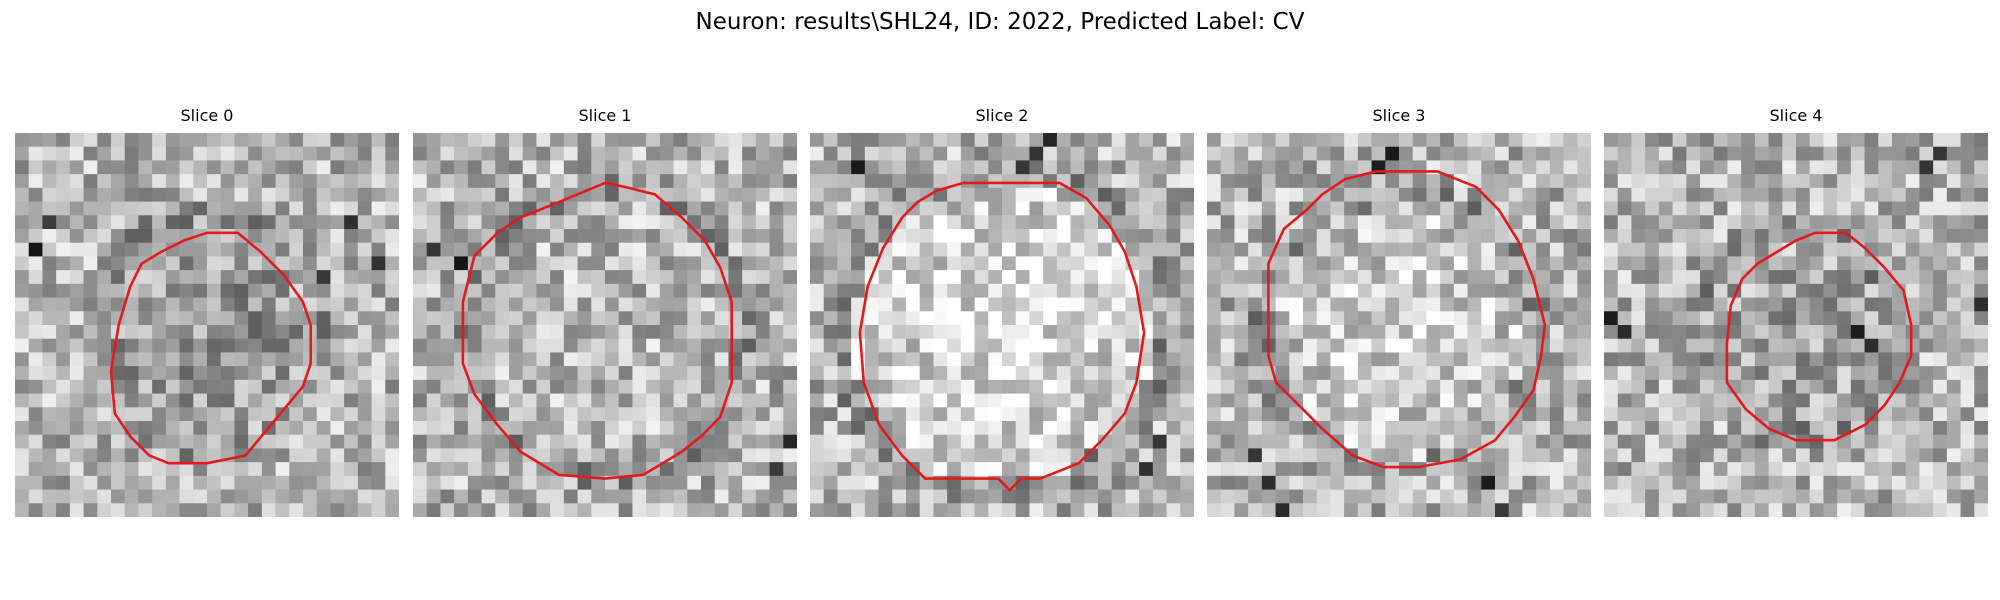 Image resolution: width=2000 pixels, height=600 pixels. What do you see at coordinates (1796, 115) in the screenshot?
I see `slice-title: Slice 4` at bounding box center [1796, 115].